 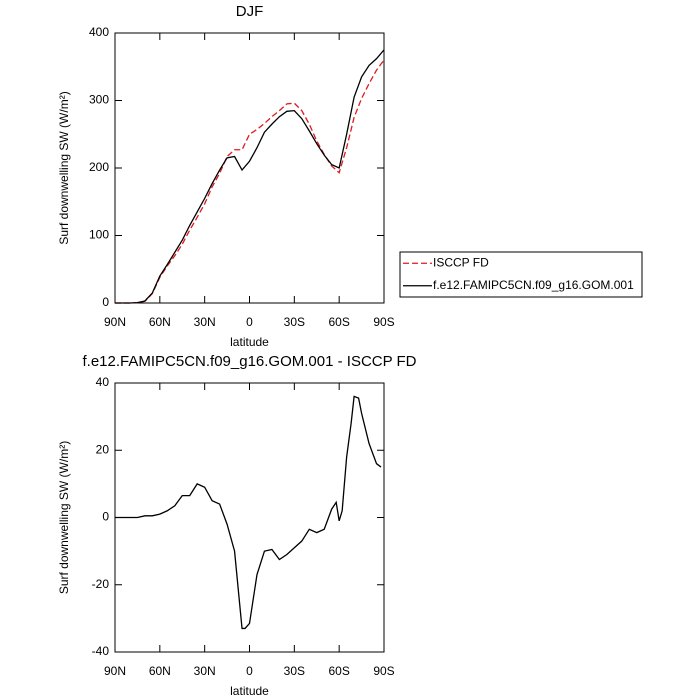 What do you see at coordinates (99, 100) in the screenshot?
I see `y-tick-label: 300` at bounding box center [99, 100].